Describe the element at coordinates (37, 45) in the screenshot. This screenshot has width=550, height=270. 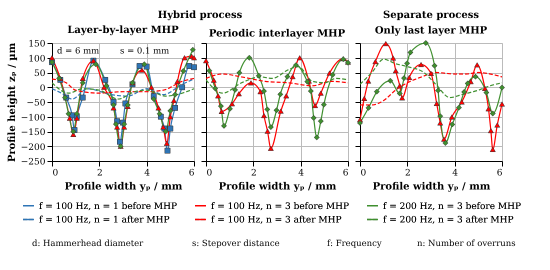
I see `y-tick-label: 150` at that location.